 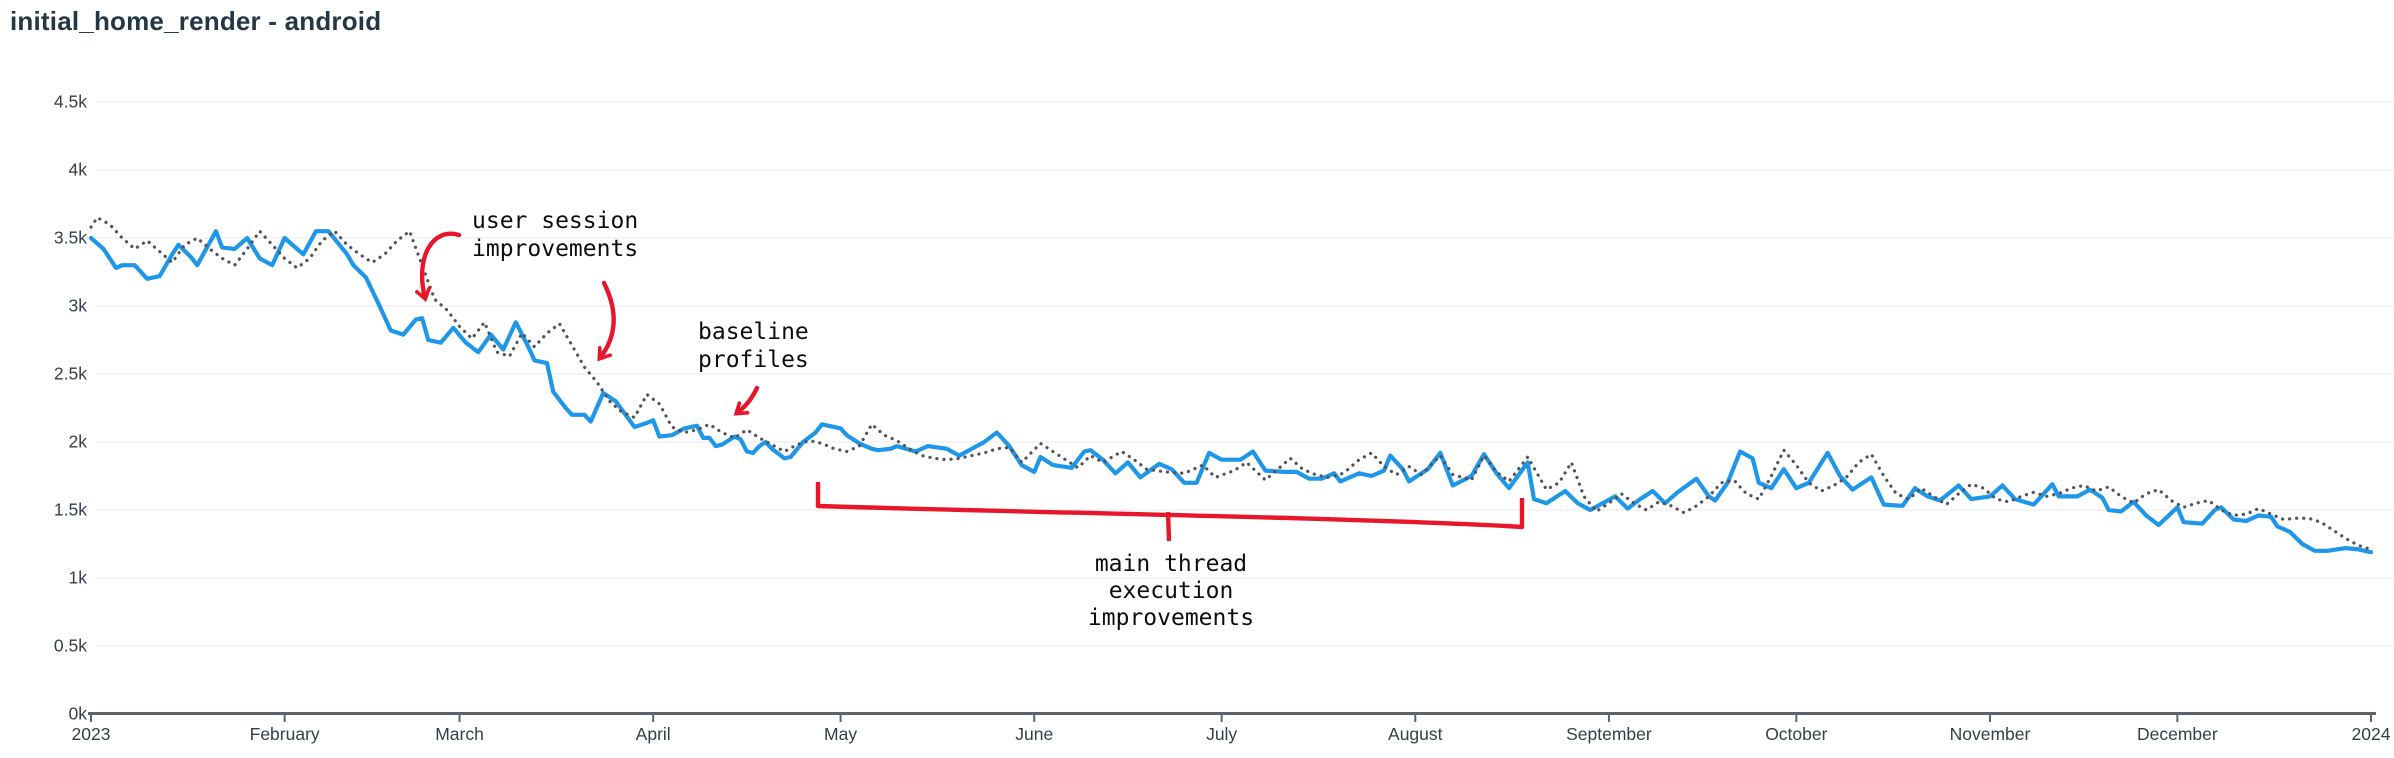 What do you see at coordinates (91, 734) in the screenshot?
I see `x-tick-label: 2023` at bounding box center [91, 734].